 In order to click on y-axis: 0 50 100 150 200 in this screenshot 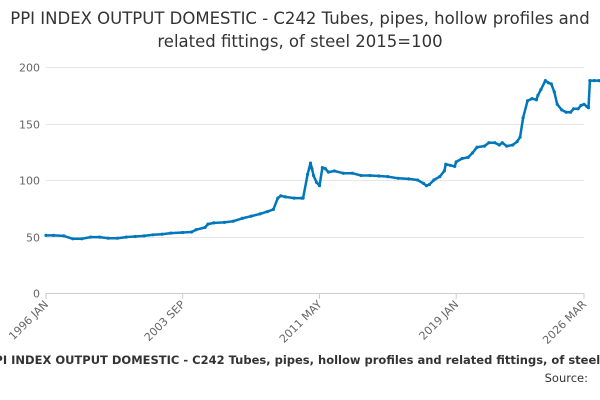, I will do `click(29, 181)`.